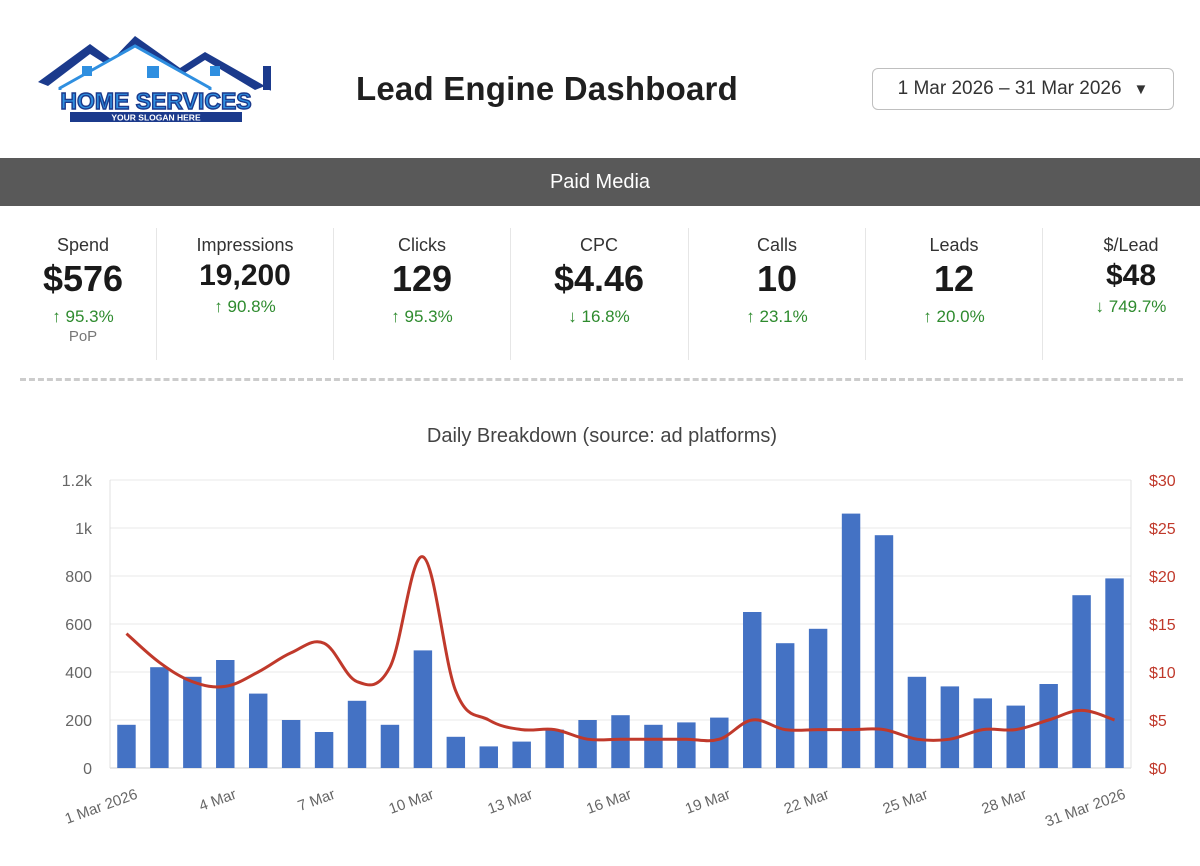  I want to click on kpi-cost-per-lead: $/Lead $48 ↓ 749.7%, so click(1130, 292).